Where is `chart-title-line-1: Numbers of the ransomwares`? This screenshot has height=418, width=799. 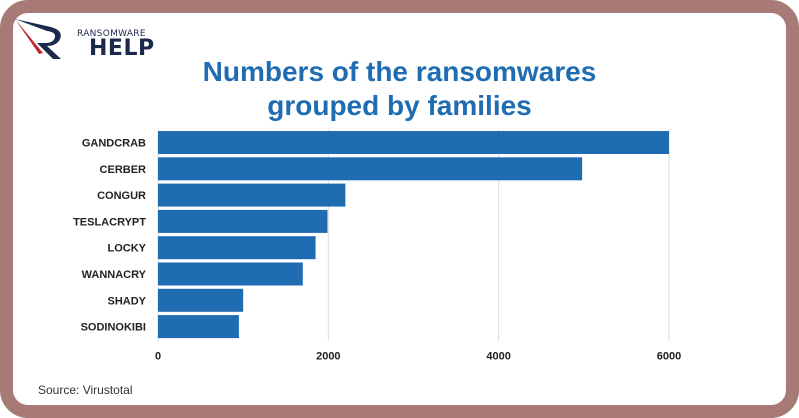
chart-title-line-1: Numbers of the ransomwares is located at coordinates (399, 71).